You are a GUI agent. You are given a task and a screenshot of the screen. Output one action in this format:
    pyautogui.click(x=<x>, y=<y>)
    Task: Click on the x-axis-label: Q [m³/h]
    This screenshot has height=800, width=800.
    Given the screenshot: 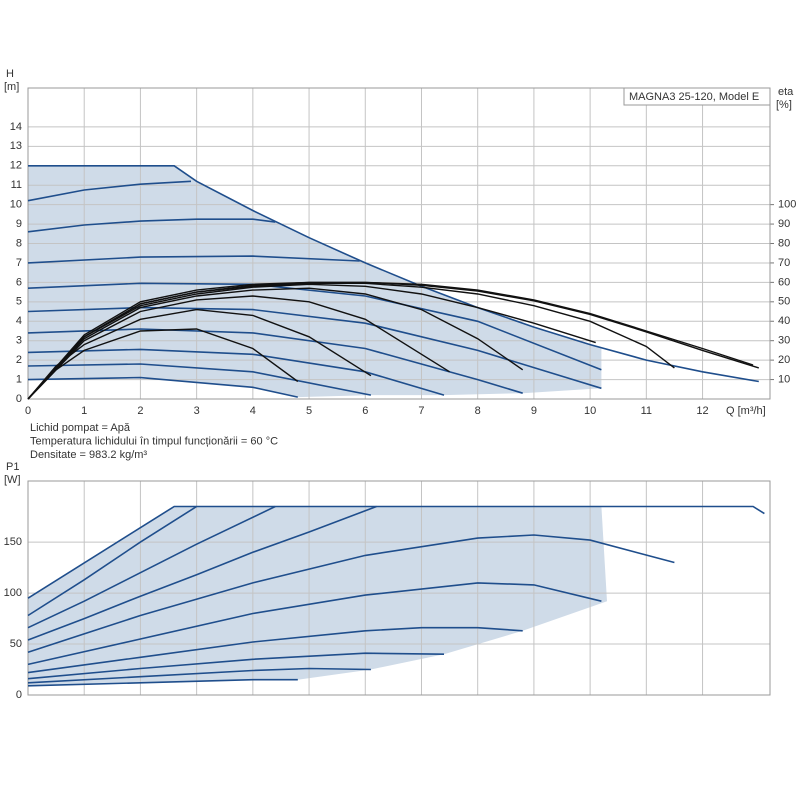 What is the action you would take?
    pyautogui.click(x=746, y=411)
    